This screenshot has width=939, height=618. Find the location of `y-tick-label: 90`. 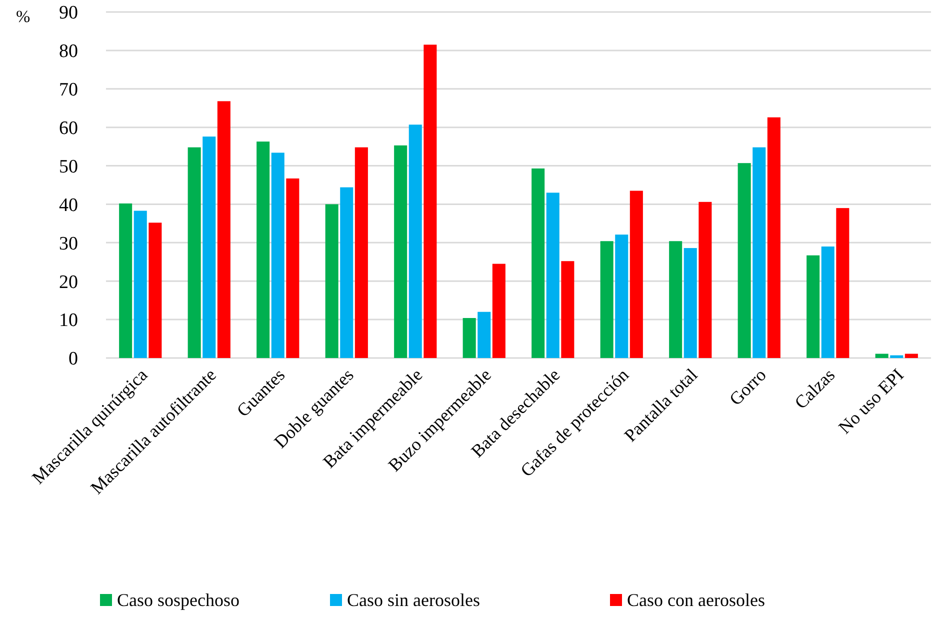

y-tick-label: 90 is located at coordinates (68, 13).